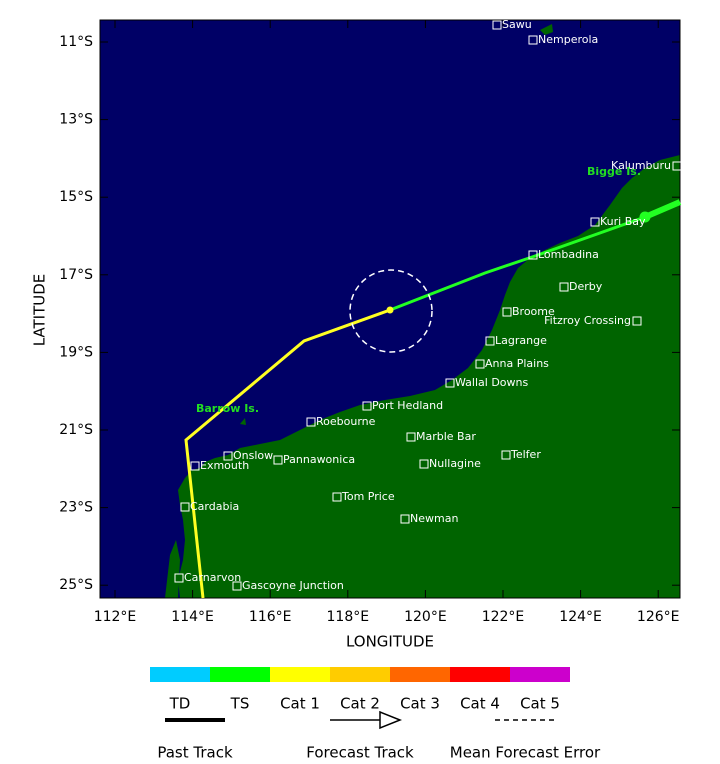 This screenshot has height=764, width=720. I want to click on place-label: Nemperola, so click(568, 39).